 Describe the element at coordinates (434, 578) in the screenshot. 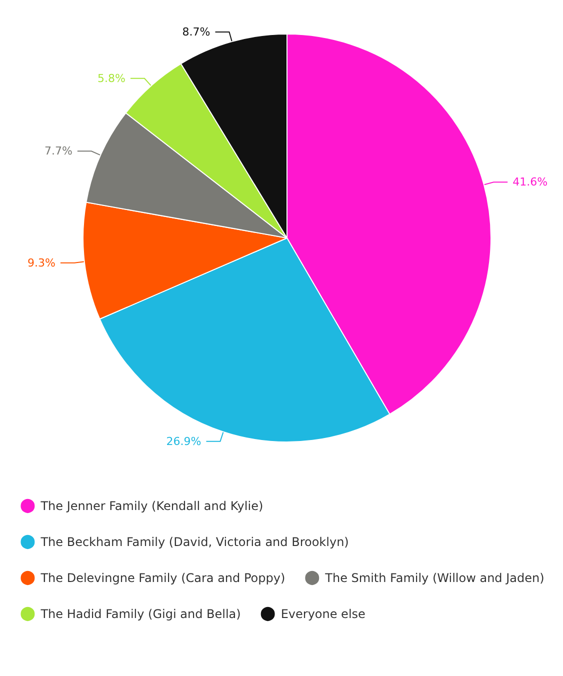

I see `legend-label: The Smith Family (Willow and Jaden)` at that location.